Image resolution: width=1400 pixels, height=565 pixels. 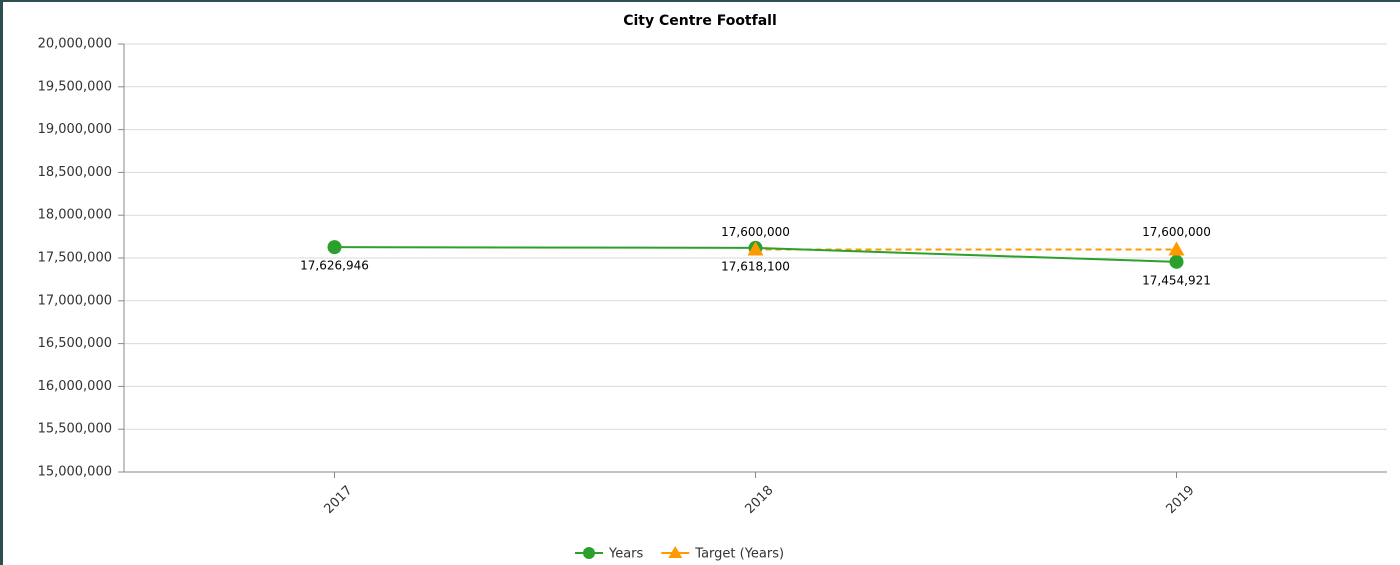 I want to click on y-tick-label: 18,500,000, so click(x=75, y=172).